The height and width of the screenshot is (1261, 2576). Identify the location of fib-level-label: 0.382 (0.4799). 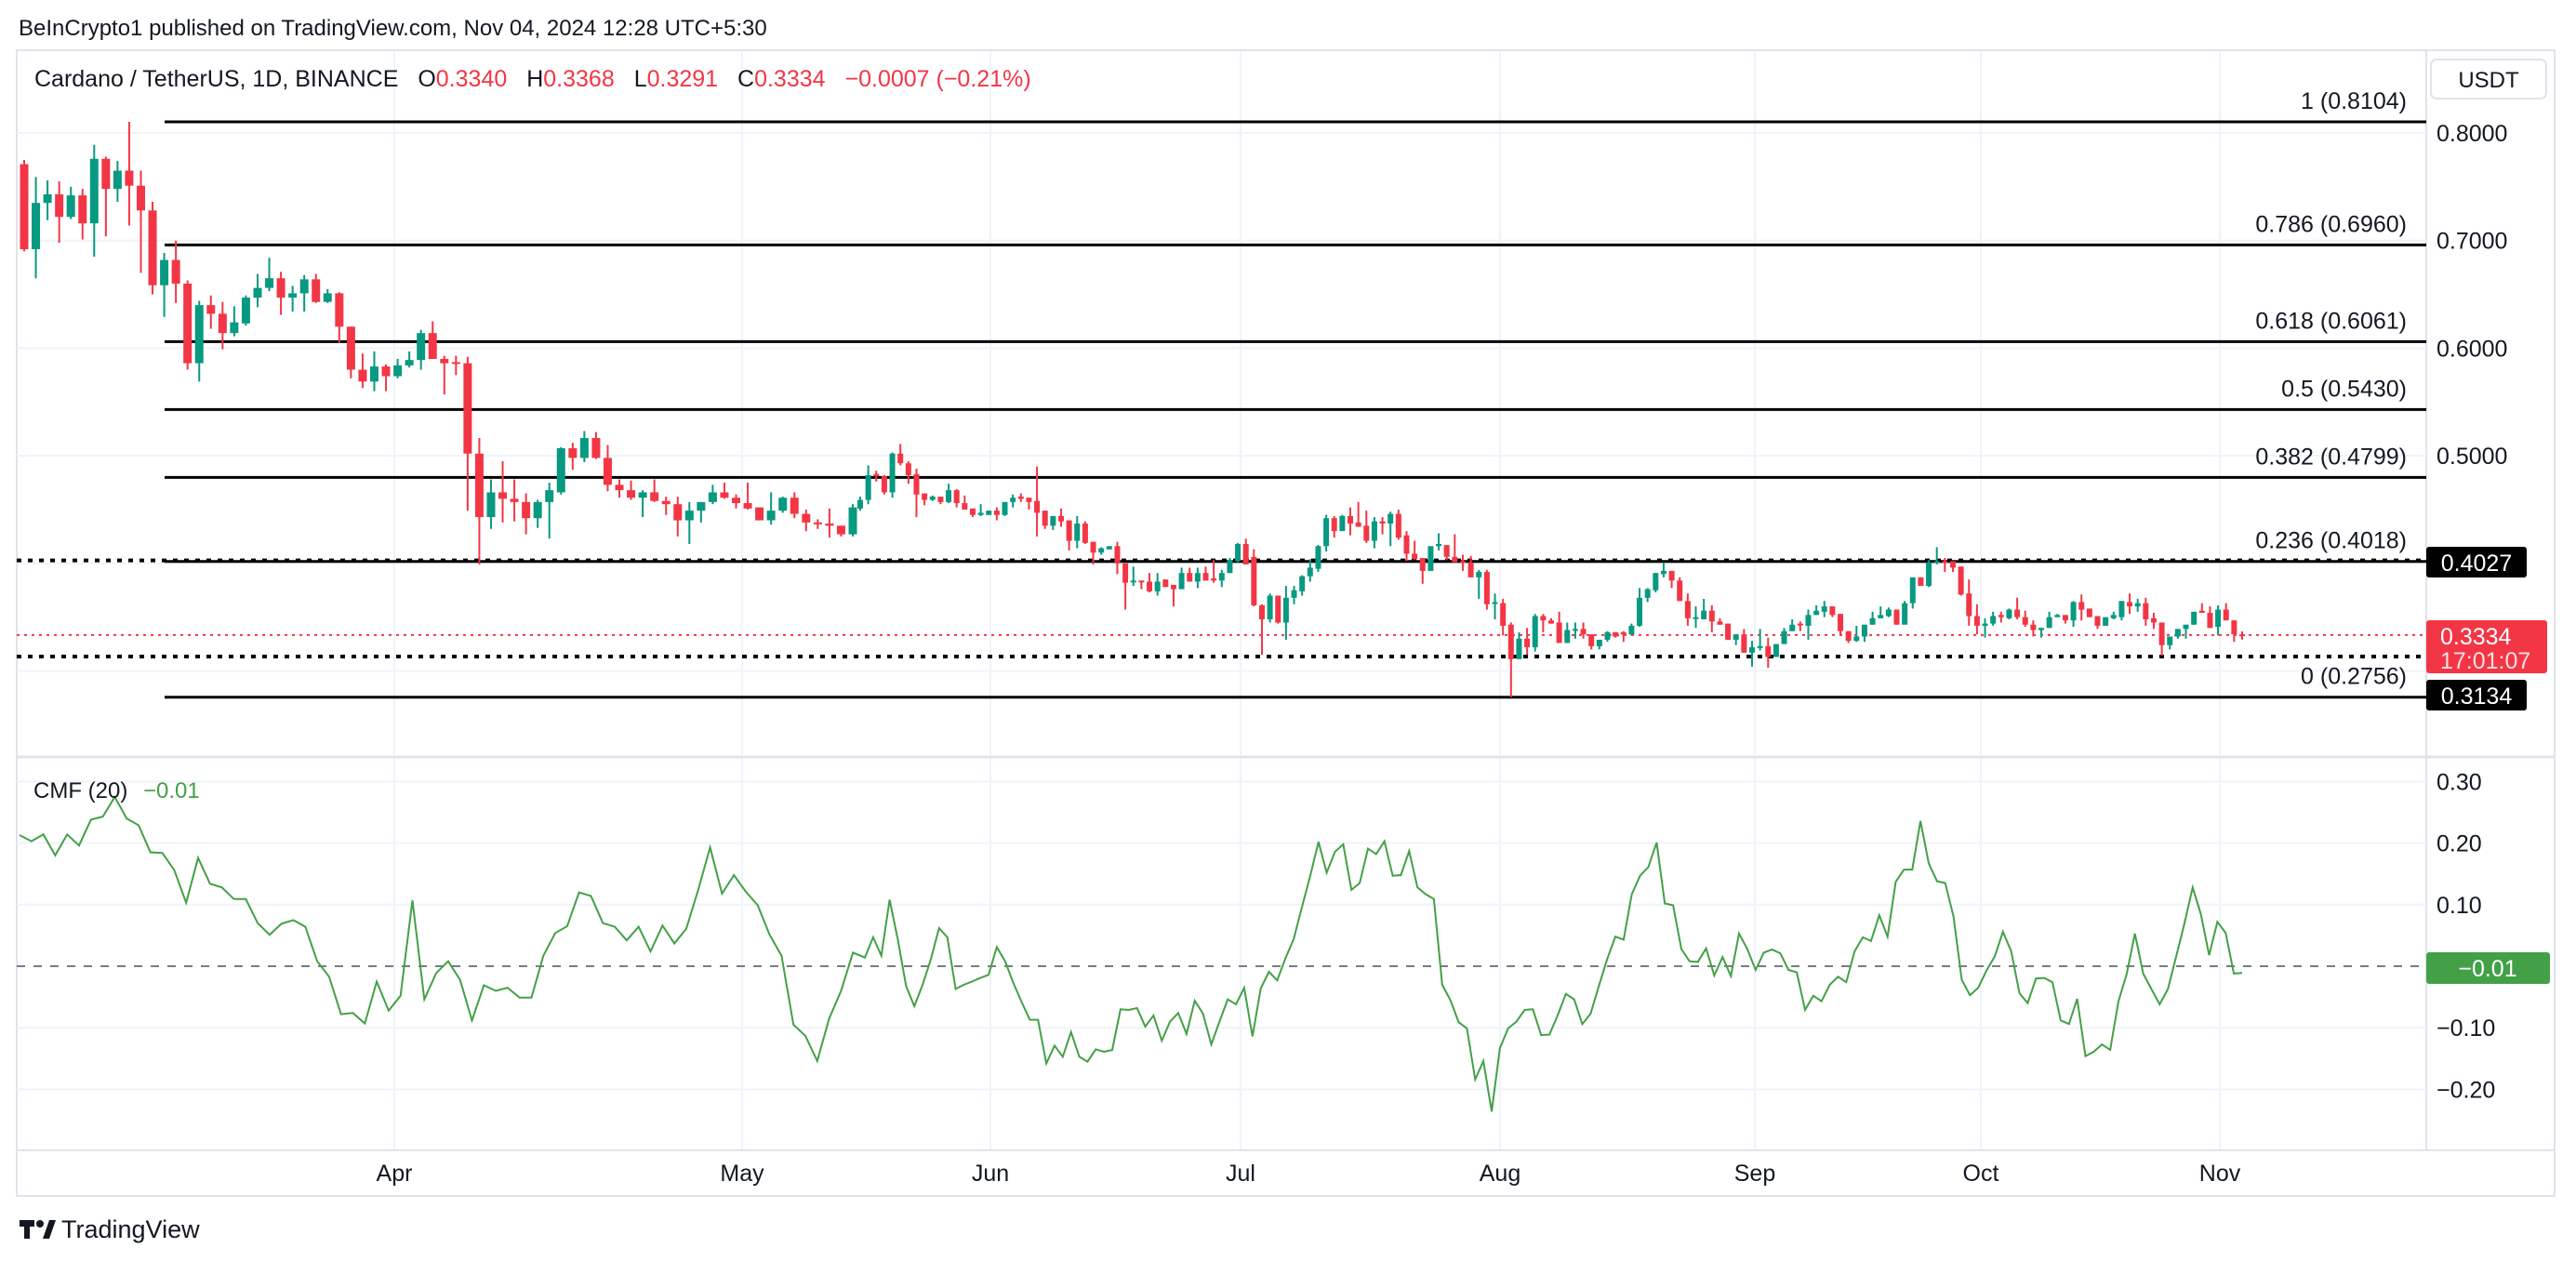
(2331, 457).